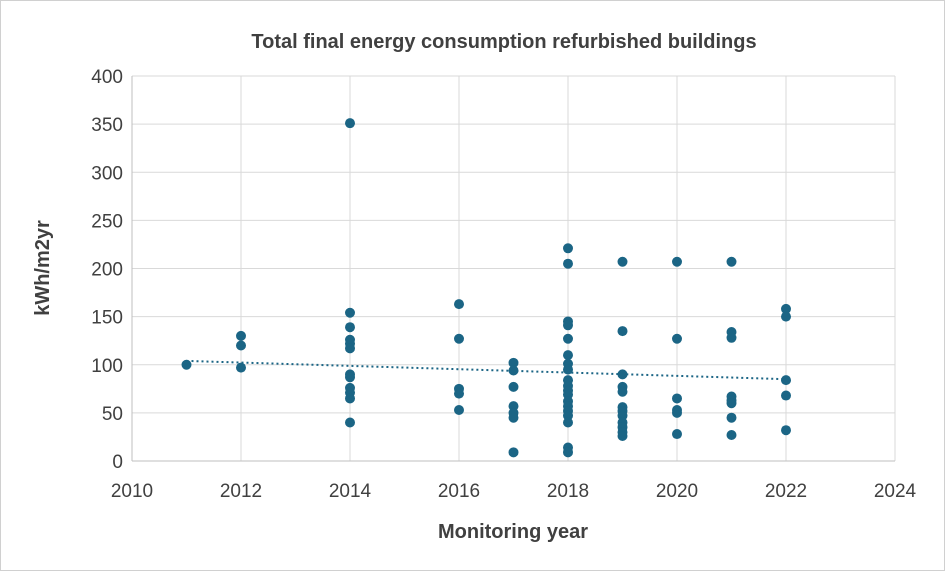 This screenshot has width=945, height=571. I want to click on y-tick-label: 250, so click(107, 221).